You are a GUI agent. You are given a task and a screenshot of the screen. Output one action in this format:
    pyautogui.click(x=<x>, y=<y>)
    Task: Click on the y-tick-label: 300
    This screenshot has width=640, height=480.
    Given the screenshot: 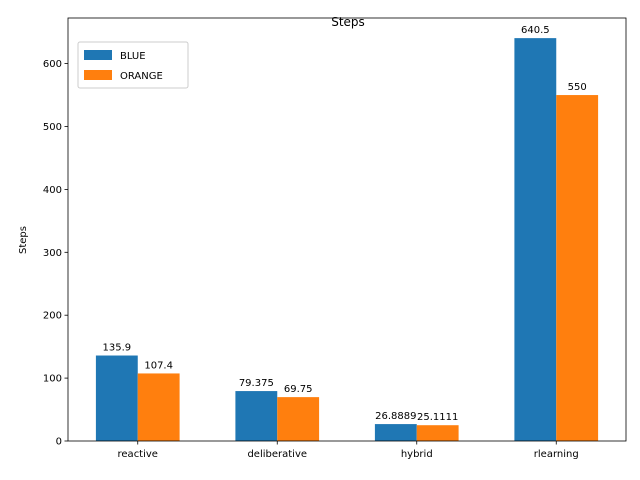 What is the action you would take?
    pyautogui.click(x=52, y=253)
    